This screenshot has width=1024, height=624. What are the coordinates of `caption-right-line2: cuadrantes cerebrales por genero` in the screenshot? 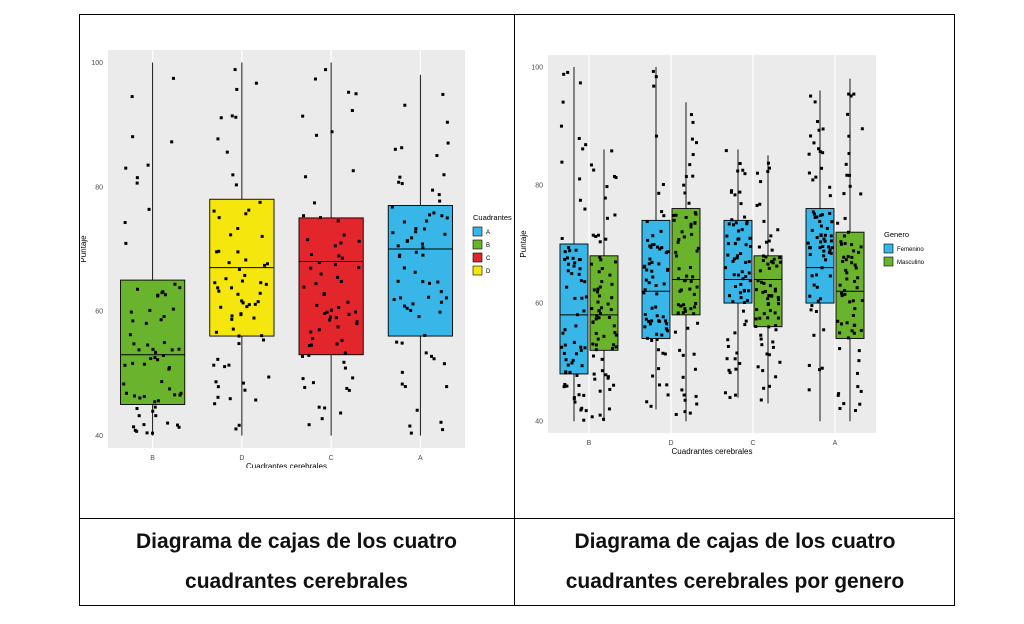 It's located at (735, 581).